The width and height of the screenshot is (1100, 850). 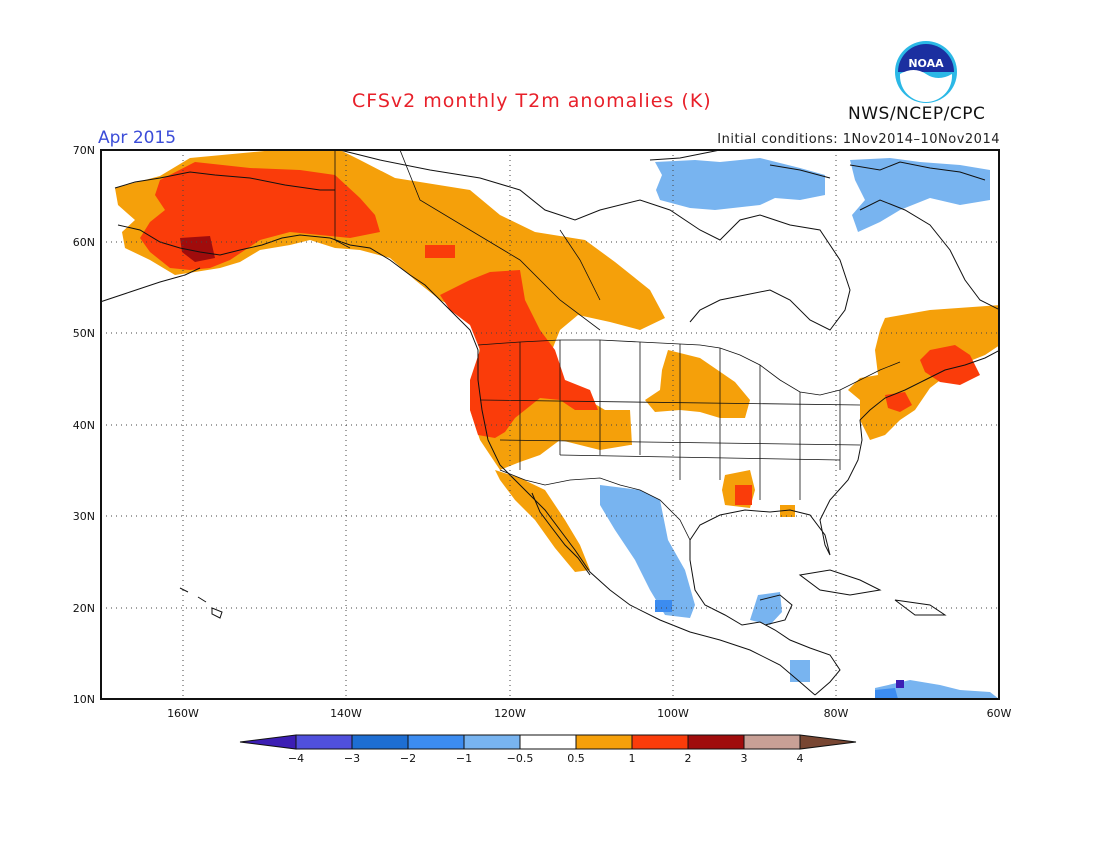 I want to click on colorbar-label: 2, so click(x=688, y=758).